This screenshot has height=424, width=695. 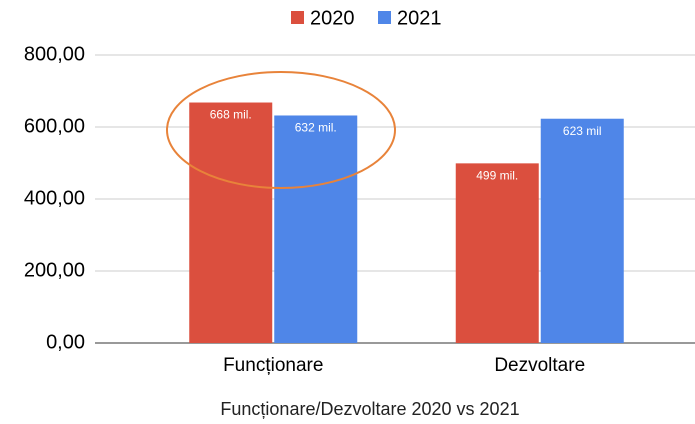 I want to click on y-tick-label: 400,00, so click(x=54, y=198).